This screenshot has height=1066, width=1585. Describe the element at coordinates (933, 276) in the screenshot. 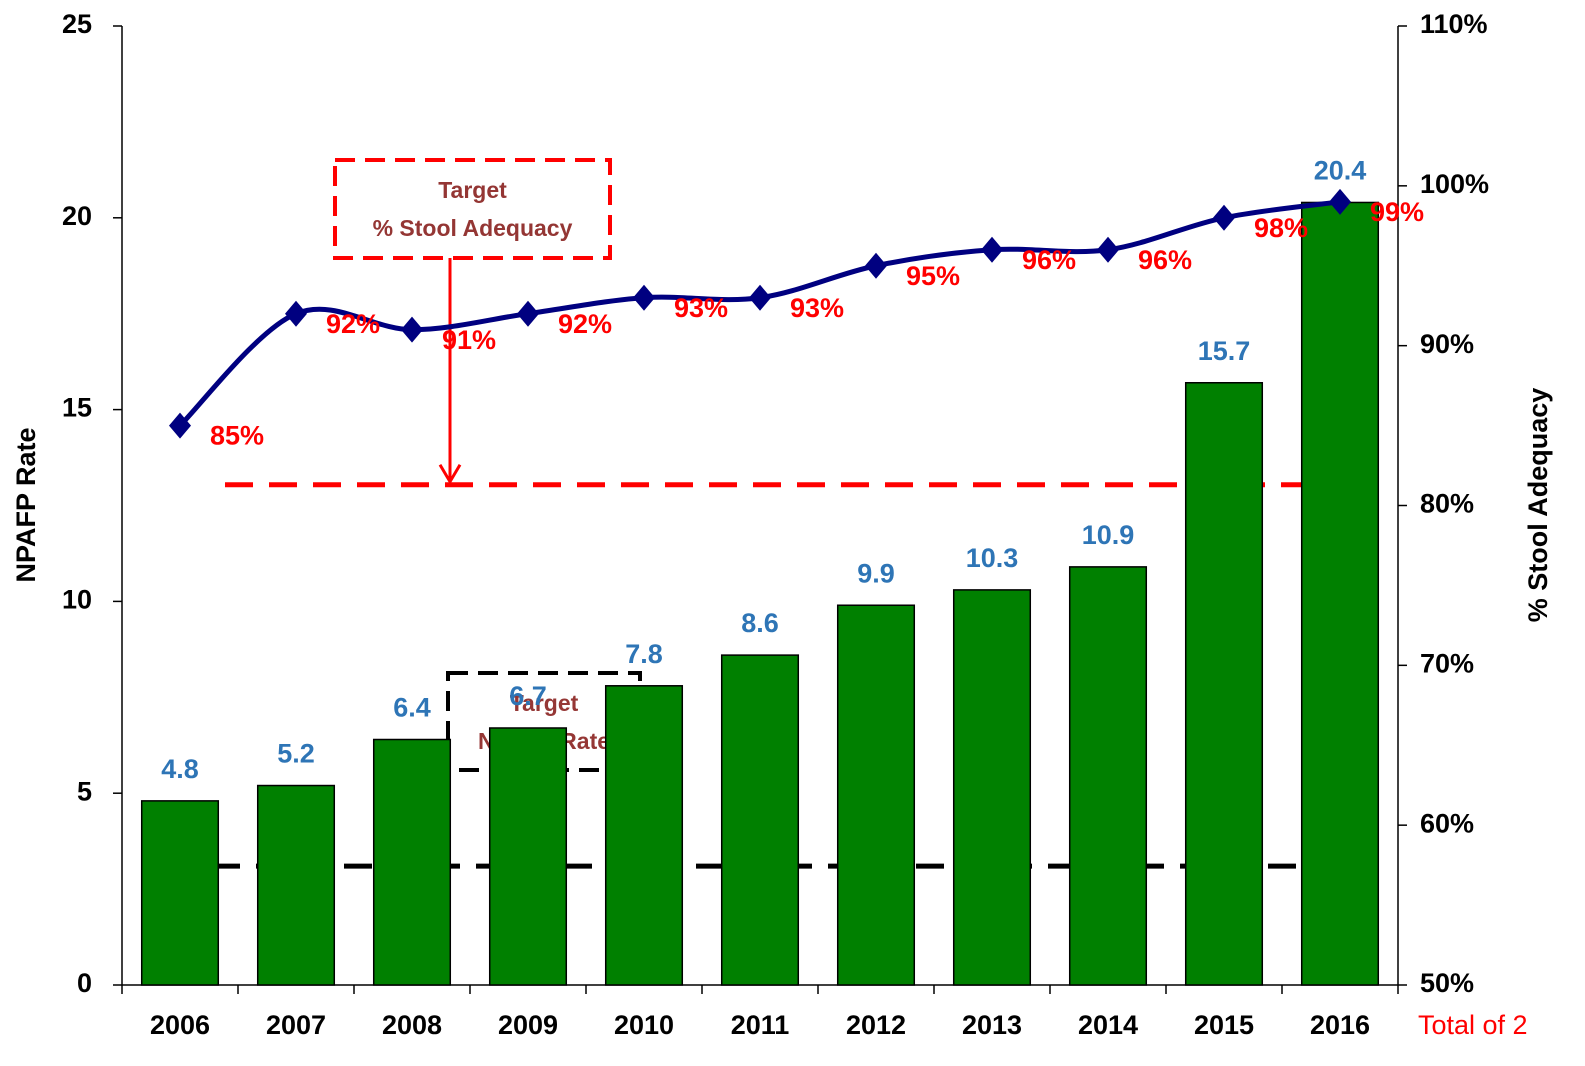

I see `line-value-label: 95%` at that location.